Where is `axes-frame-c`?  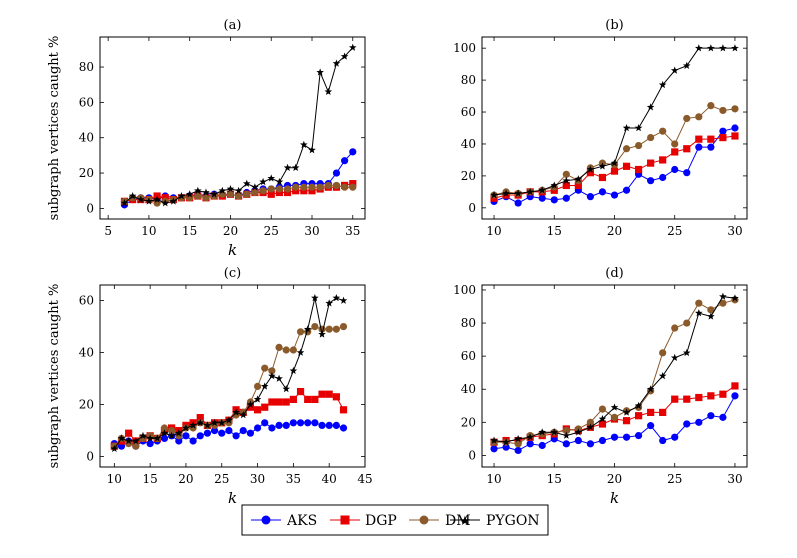
axes-frame-c is located at coordinates (232, 376).